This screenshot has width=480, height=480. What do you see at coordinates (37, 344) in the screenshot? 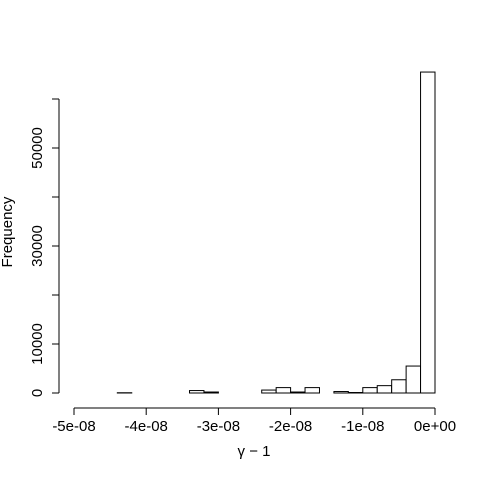
I see `y-tick-label: 10000` at bounding box center [37, 344].